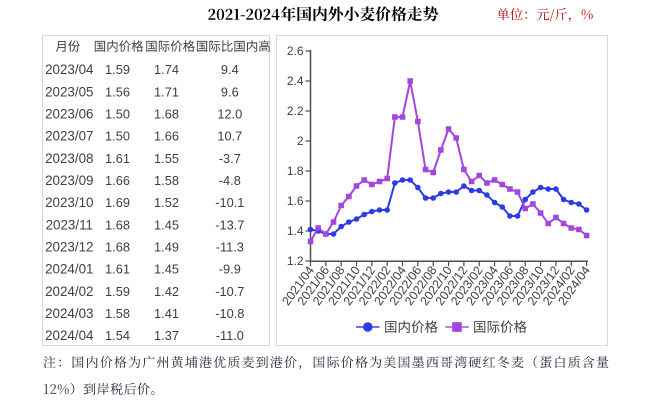  I want to click on svg-text: 9.4, so click(230, 69).